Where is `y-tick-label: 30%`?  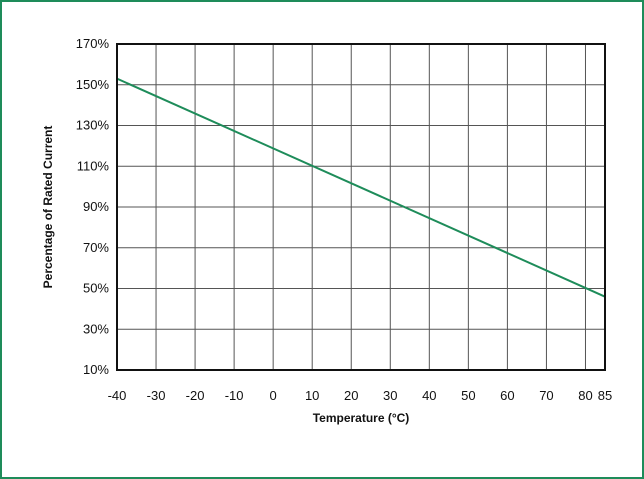 y-tick-label: 30% is located at coordinates (96, 328).